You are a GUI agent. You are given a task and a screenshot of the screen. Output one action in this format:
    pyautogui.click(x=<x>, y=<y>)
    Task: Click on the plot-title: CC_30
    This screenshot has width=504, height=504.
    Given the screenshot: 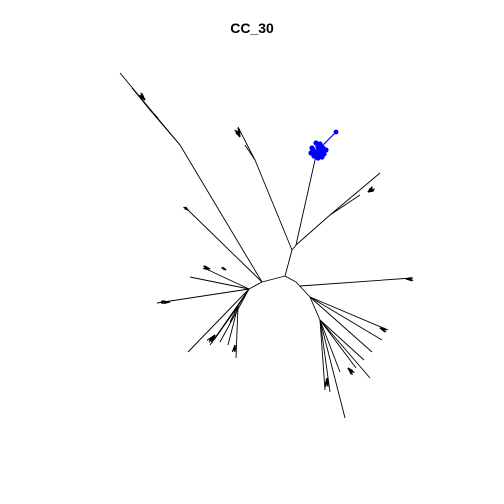 What is the action you would take?
    pyautogui.click(x=252, y=28)
    